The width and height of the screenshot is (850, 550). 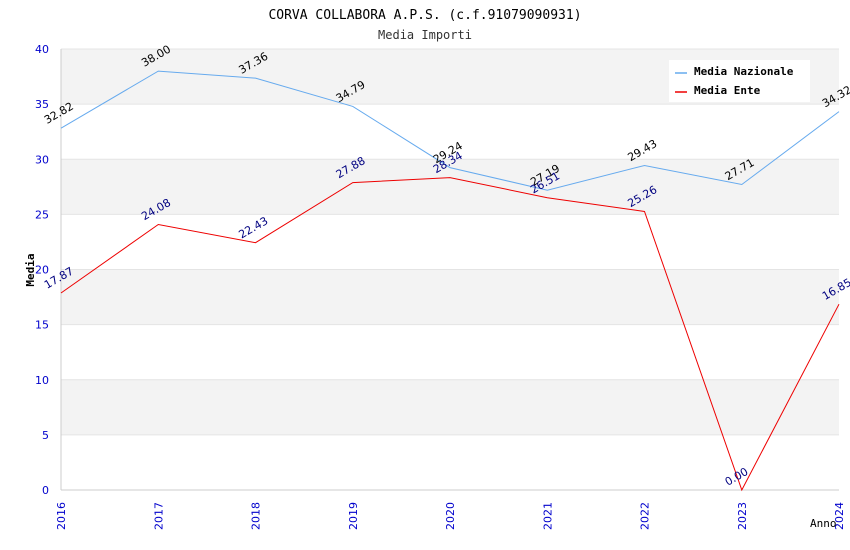 What do you see at coordinates (42, 104) in the screenshot?
I see `y-tick-label: 35` at bounding box center [42, 104].